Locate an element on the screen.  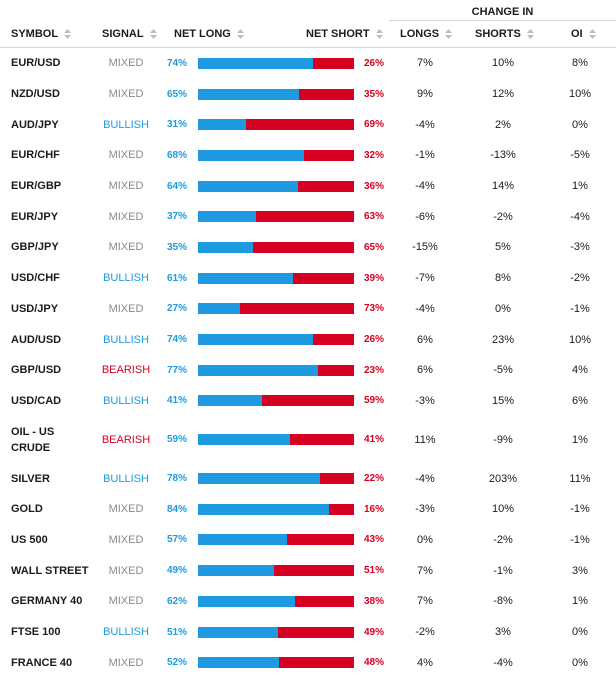
symbol-link: OIL - US CRUDE is located at coordinates (33, 439).